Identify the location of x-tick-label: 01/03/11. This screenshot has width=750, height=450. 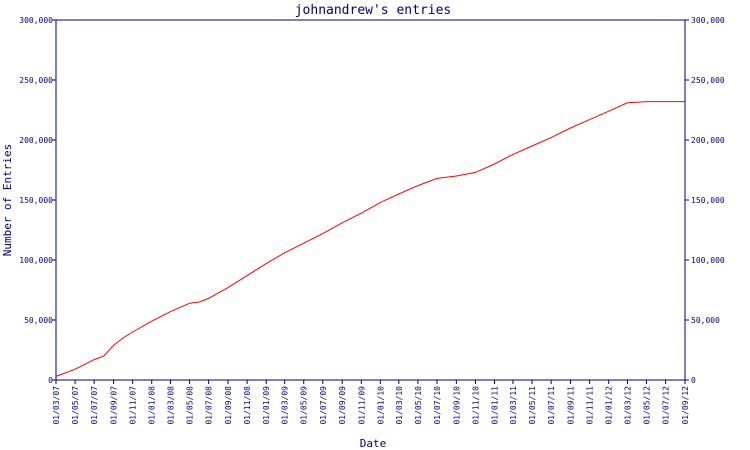
(513, 405).